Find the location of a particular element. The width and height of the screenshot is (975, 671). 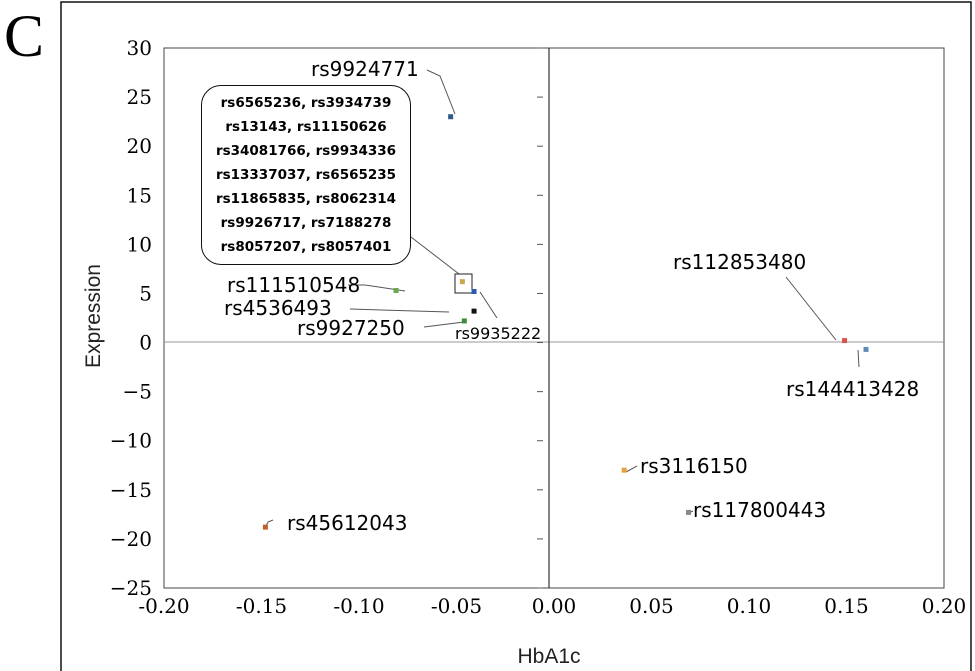

callout-line: rs6565236, rs3934739 is located at coordinates (306, 103).